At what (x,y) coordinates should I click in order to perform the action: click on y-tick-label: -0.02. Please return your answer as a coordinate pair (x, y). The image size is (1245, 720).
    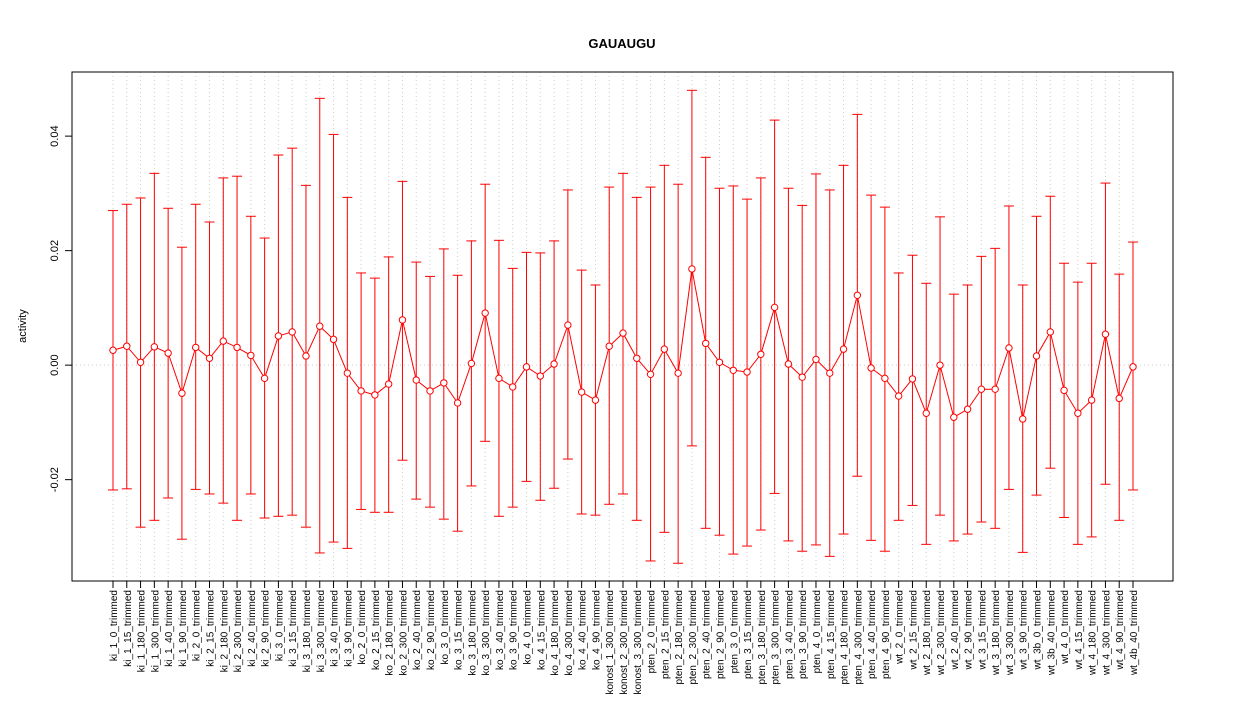
    Looking at the image, I should click on (55, 479).